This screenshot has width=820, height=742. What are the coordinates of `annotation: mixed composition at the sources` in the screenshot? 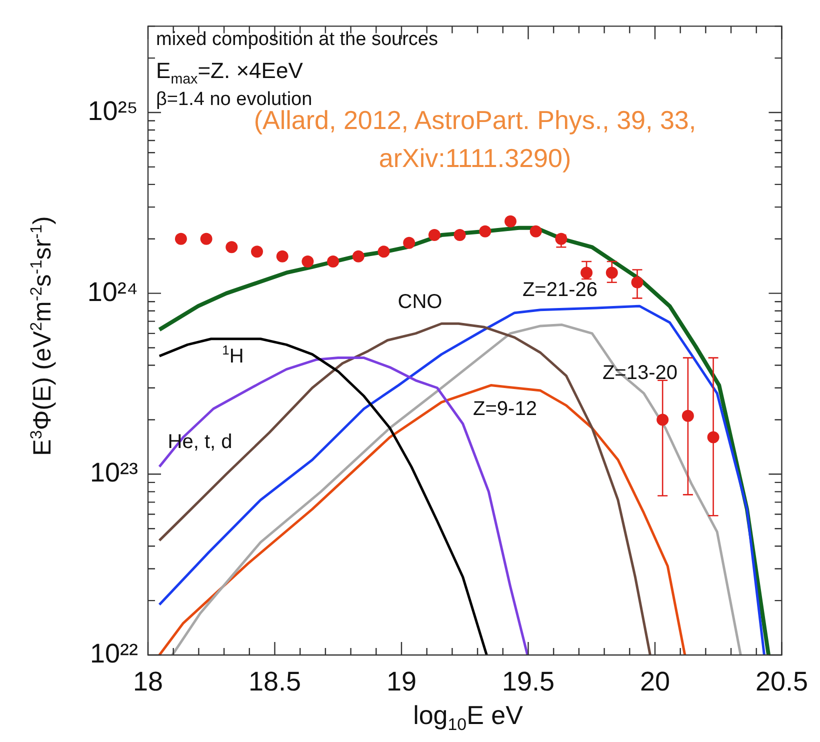 It's located at (297, 39).